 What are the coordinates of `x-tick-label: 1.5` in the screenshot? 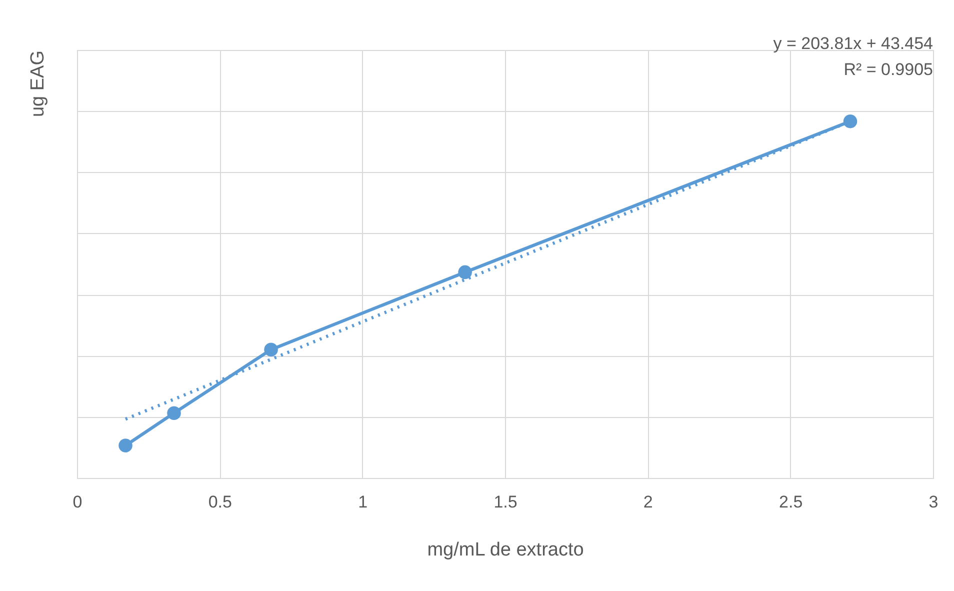 It's located at (506, 502).